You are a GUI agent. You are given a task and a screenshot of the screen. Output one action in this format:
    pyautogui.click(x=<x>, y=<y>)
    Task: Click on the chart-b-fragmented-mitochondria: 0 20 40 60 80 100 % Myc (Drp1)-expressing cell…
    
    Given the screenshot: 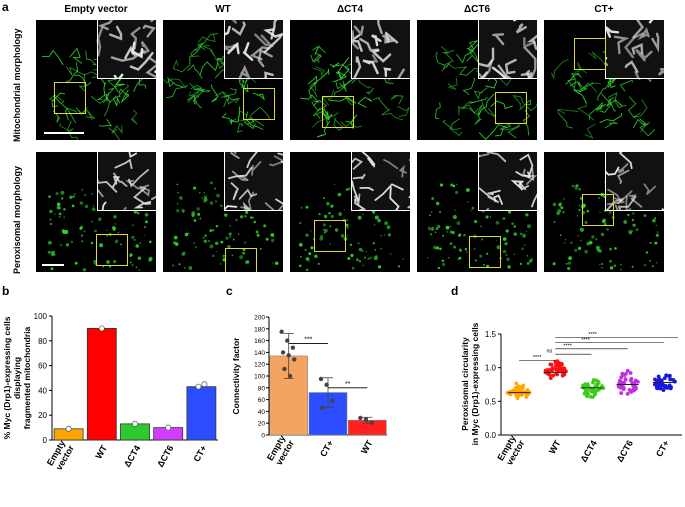 What is the action you would take?
    pyautogui.click(x=110, y=392)
    